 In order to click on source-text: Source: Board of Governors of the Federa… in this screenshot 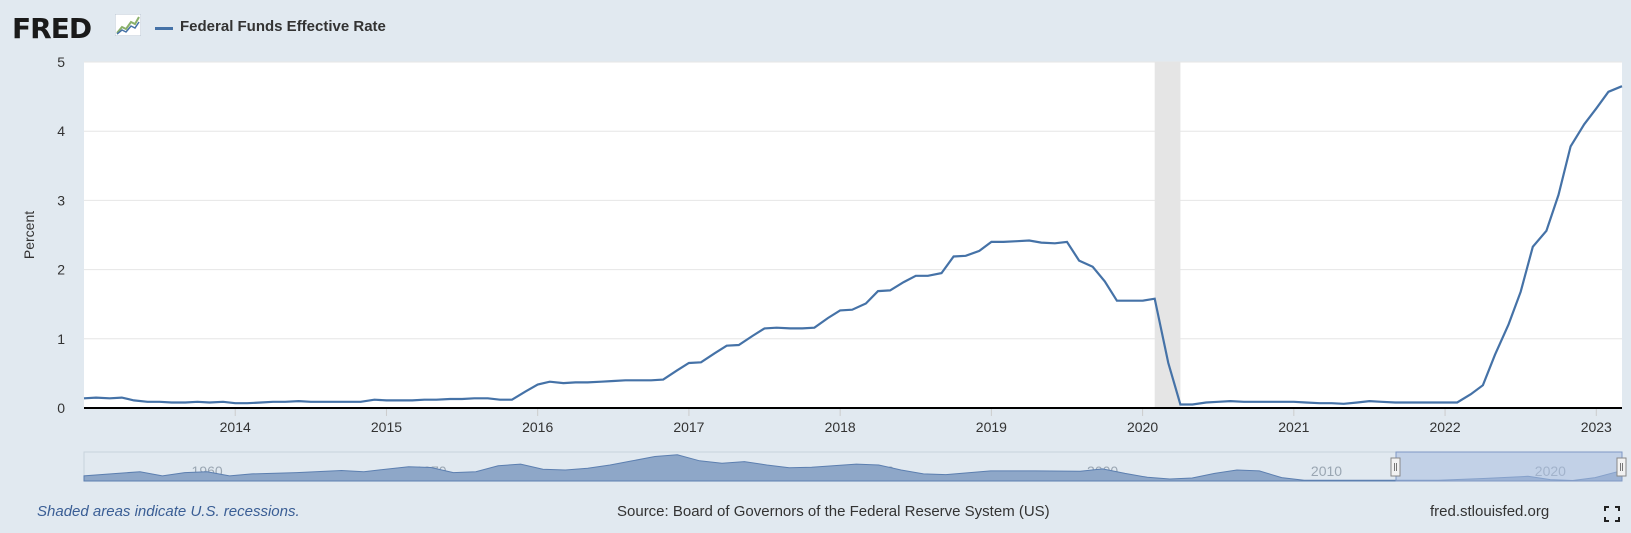, I will do `click(833, 511)`.